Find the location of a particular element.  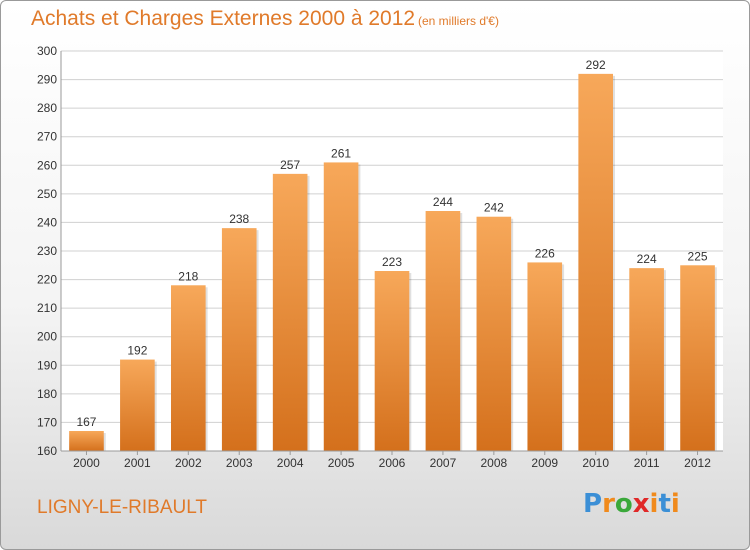

chart-title: Achats et Charges Externes 2000 à 2012 is located at coordinates (223, 18).